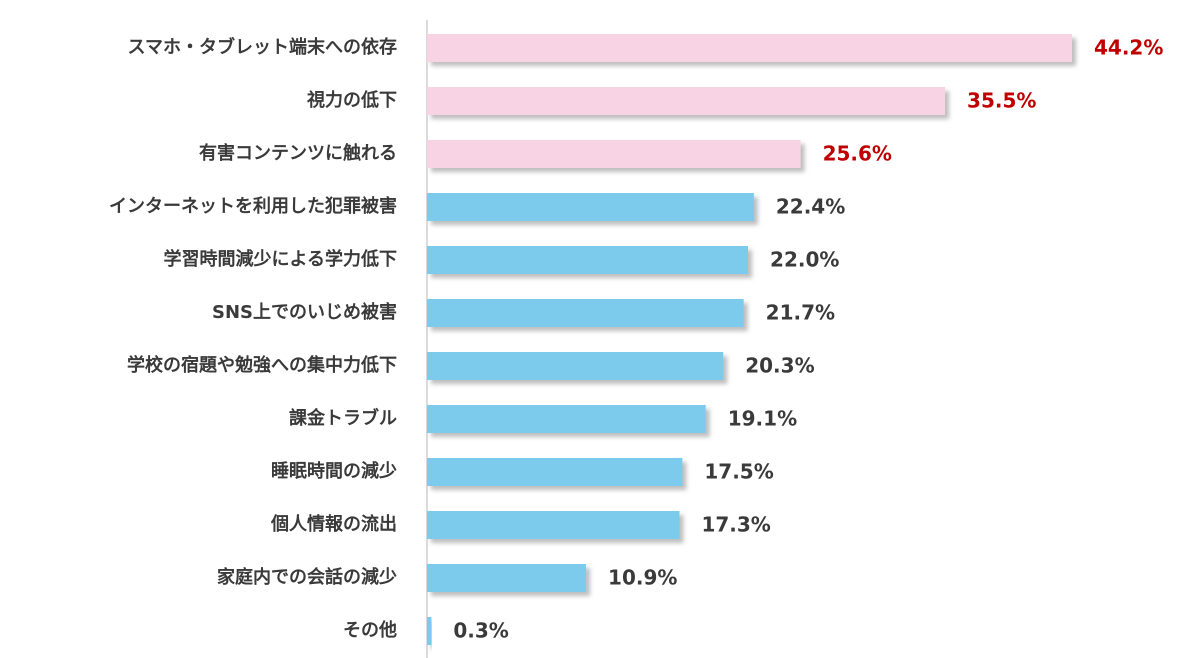  Describe the element at coordinates (762, 419) in the screenshot. I see `value-label: 19.1%` at that location.